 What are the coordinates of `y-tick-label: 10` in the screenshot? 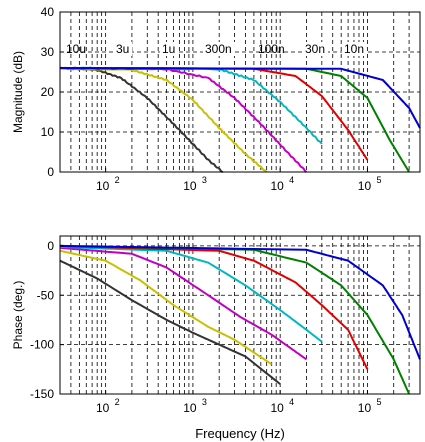 It's located at (48, 132).